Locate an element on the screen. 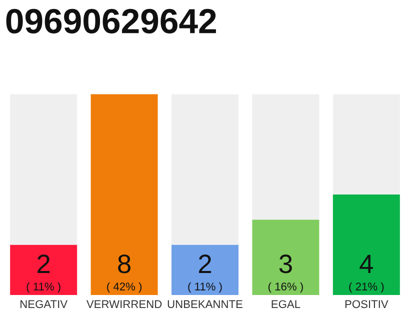 This screenshot has height=320, width=410. x-tick-label: NEGATIV is located at coordinates (44, 304).